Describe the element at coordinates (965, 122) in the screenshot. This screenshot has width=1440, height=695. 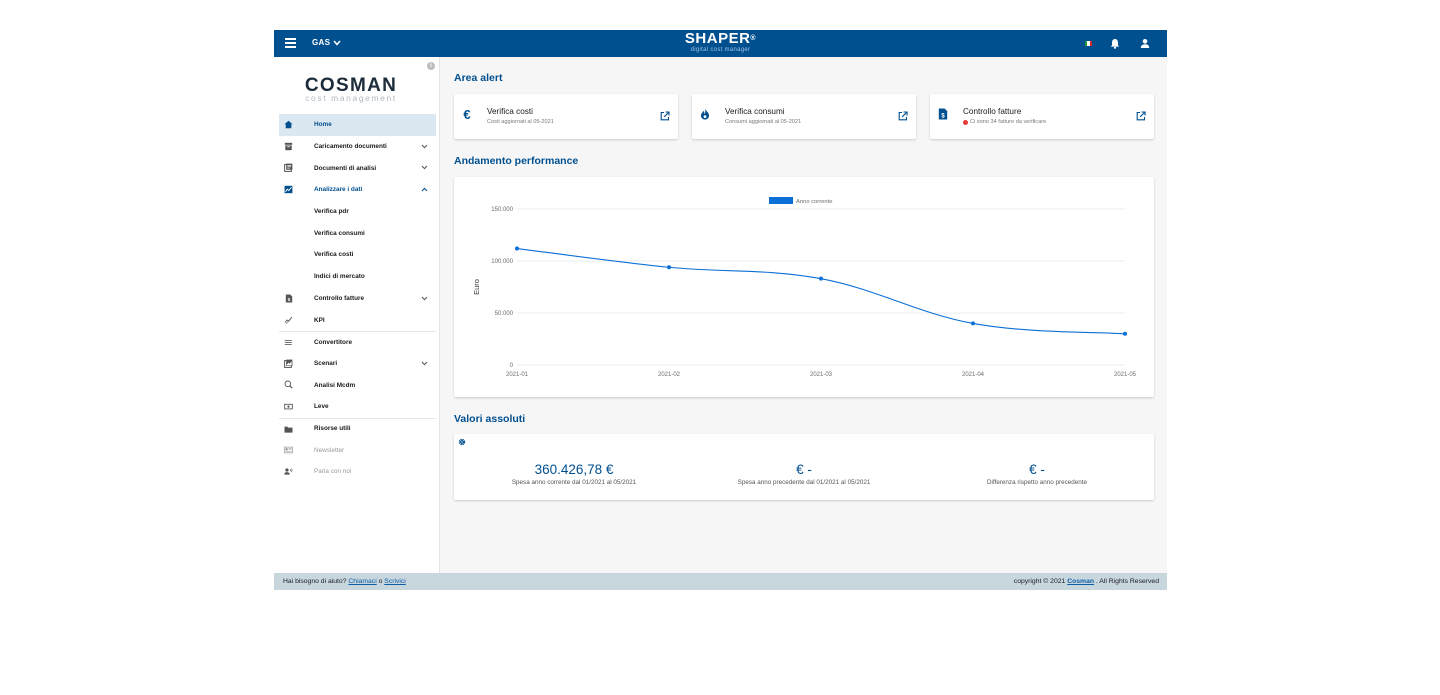
I see `alert-status-dot` at that location.